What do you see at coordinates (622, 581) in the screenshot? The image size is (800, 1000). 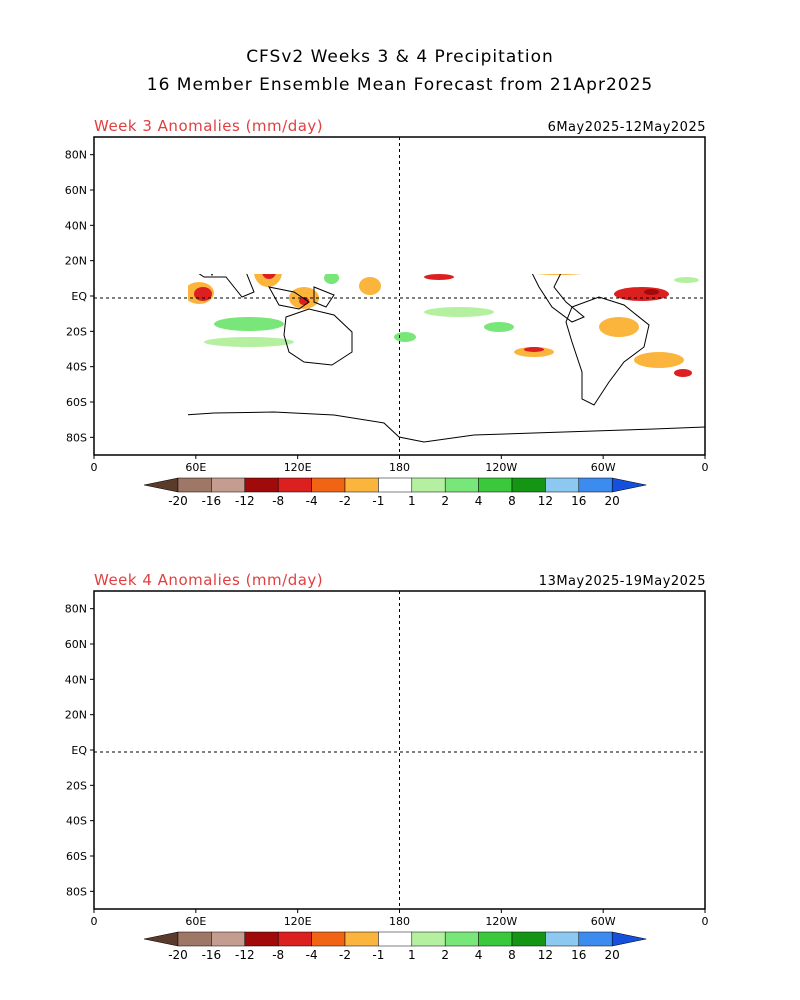 I see `panel2-dates: 13May2025-19May2025` at bounding box center [622, 581].